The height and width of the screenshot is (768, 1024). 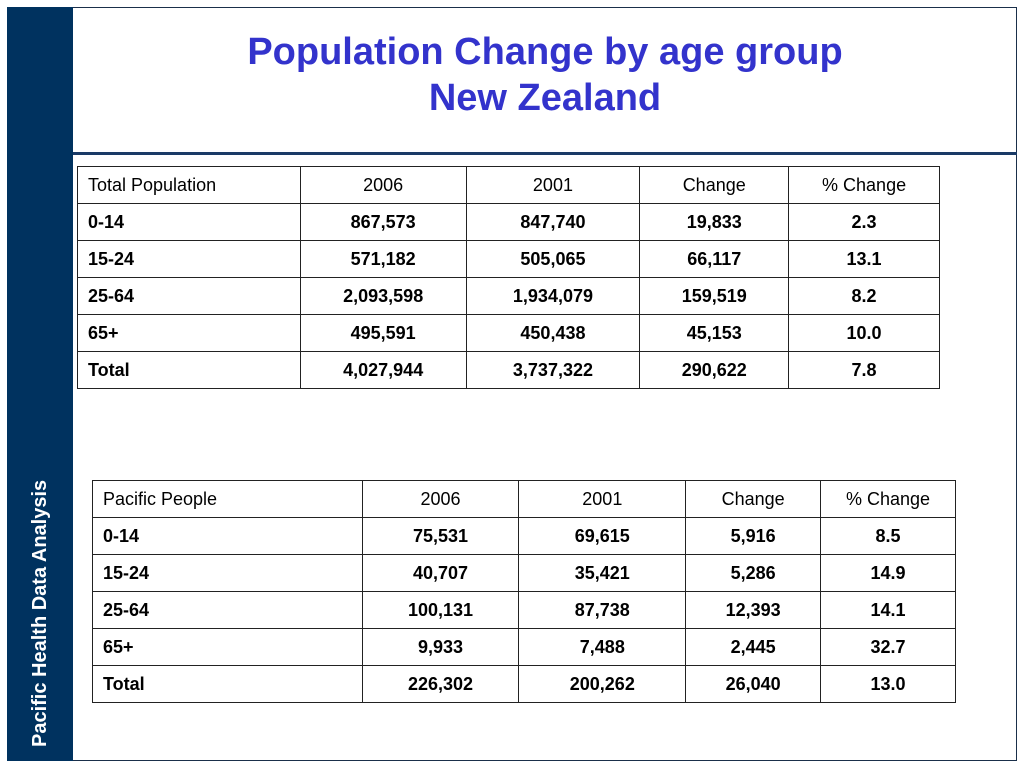 What do you see at coordinates (602, 647) in the screenshot?
I see `table-cell: 7,488` at bounding box center [602, 647].